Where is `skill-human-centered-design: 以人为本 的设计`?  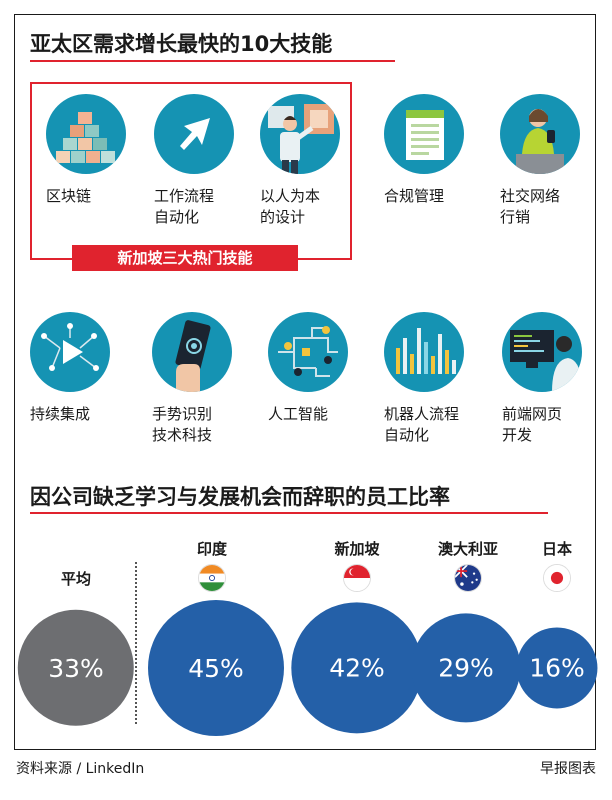
skill-human-centered-design: 以人为本 的设计 is located at coordinates (310, 161).